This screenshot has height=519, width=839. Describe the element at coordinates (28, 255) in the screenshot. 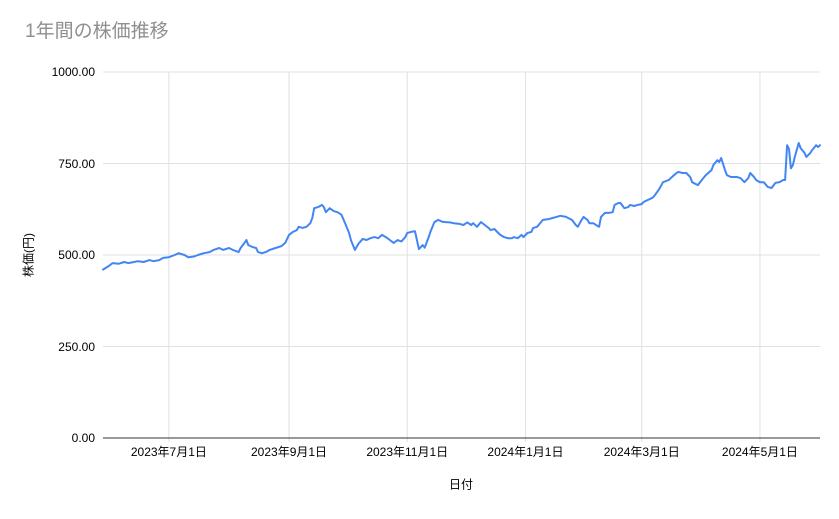

I see `y-axis-title: 株価(円)` at that location.